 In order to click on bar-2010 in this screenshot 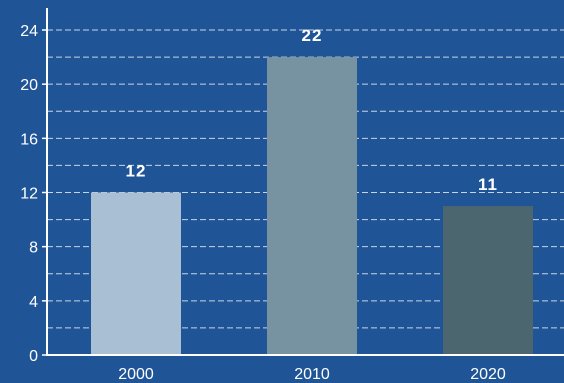, I will do `click(312, 206)`.